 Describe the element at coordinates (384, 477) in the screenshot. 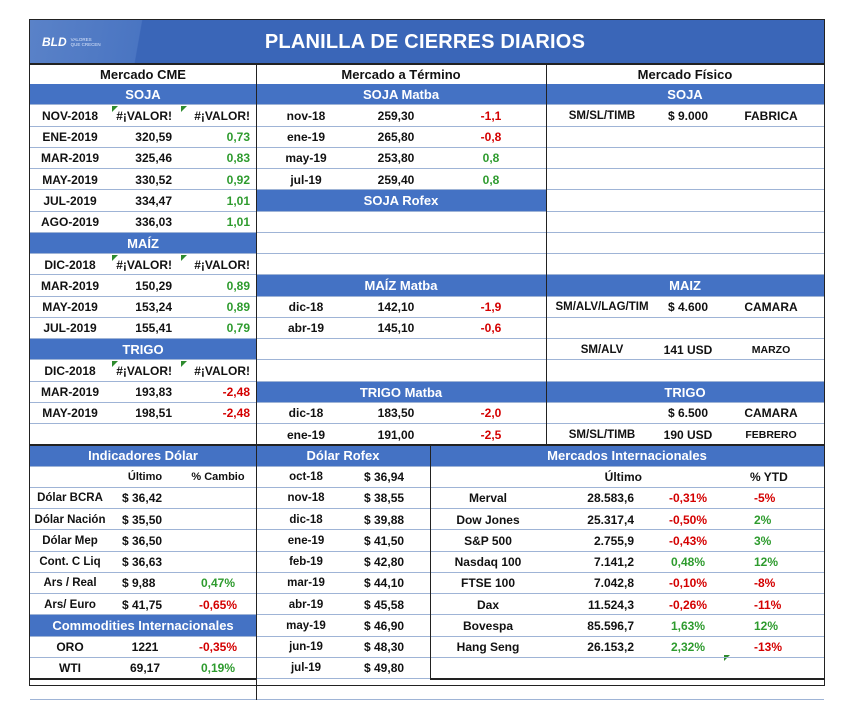

I see `rofex-value: $ 36,94` at that location.